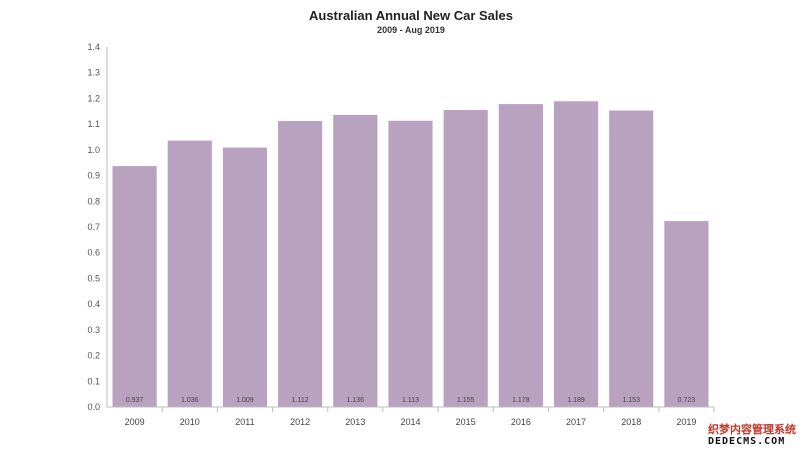 This screenshot has width=806, height=455. Describe the element at coordinates (576, 400) in the screenshot. I see `data-label: 1.189` at that location.